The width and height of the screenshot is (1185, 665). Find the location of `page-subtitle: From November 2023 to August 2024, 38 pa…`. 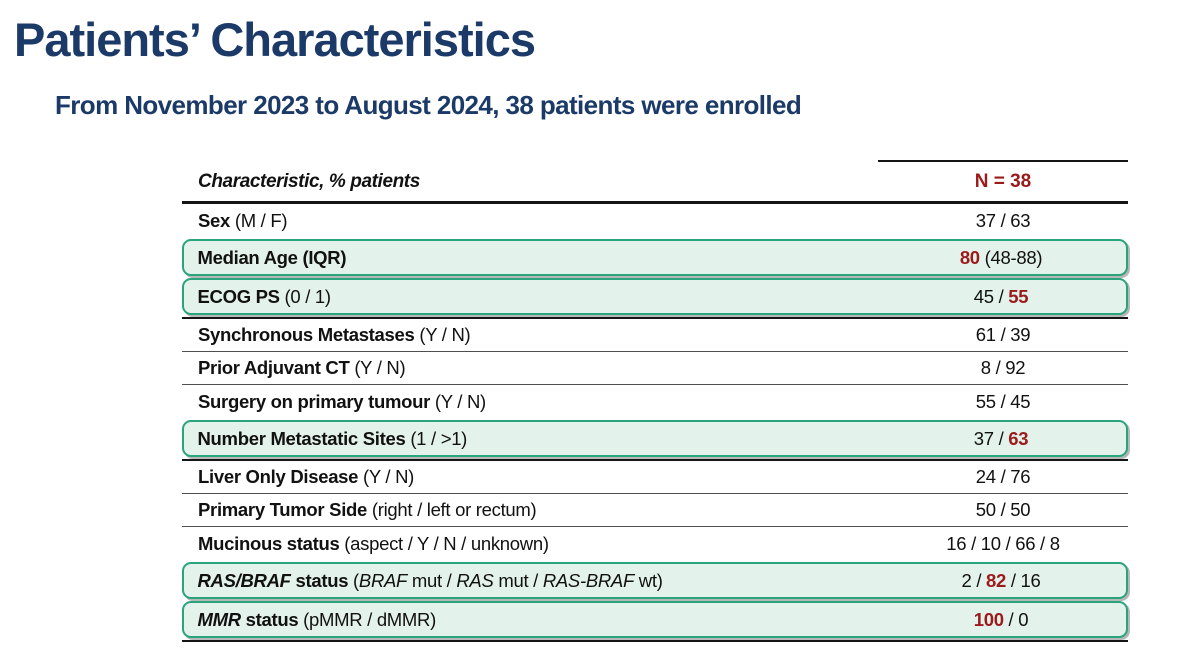

page-subtitle: From November 2023 to August 2024, 38 pa… is located at coordinates (428, 105).